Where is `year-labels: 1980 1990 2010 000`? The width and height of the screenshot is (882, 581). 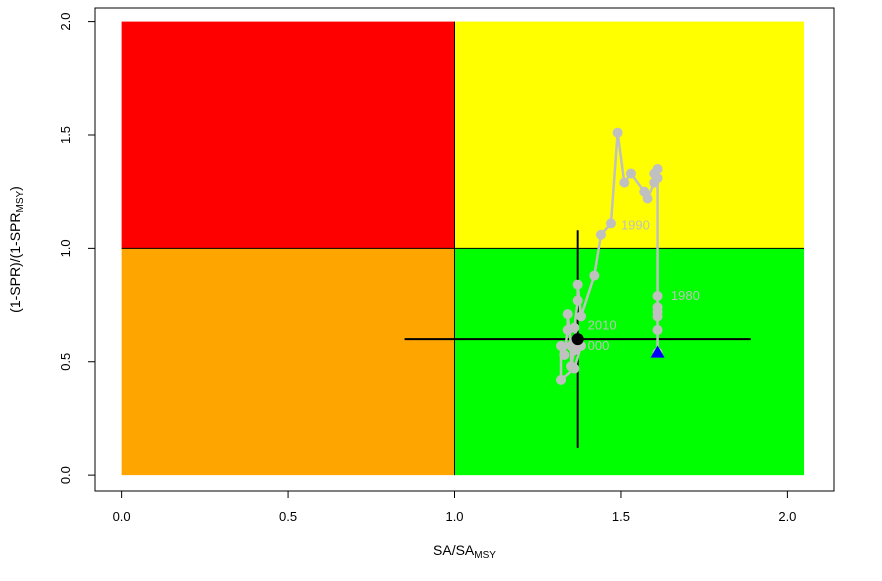 year-labels: 1980 1990 2010 000 is located at coordinates (644, 285).